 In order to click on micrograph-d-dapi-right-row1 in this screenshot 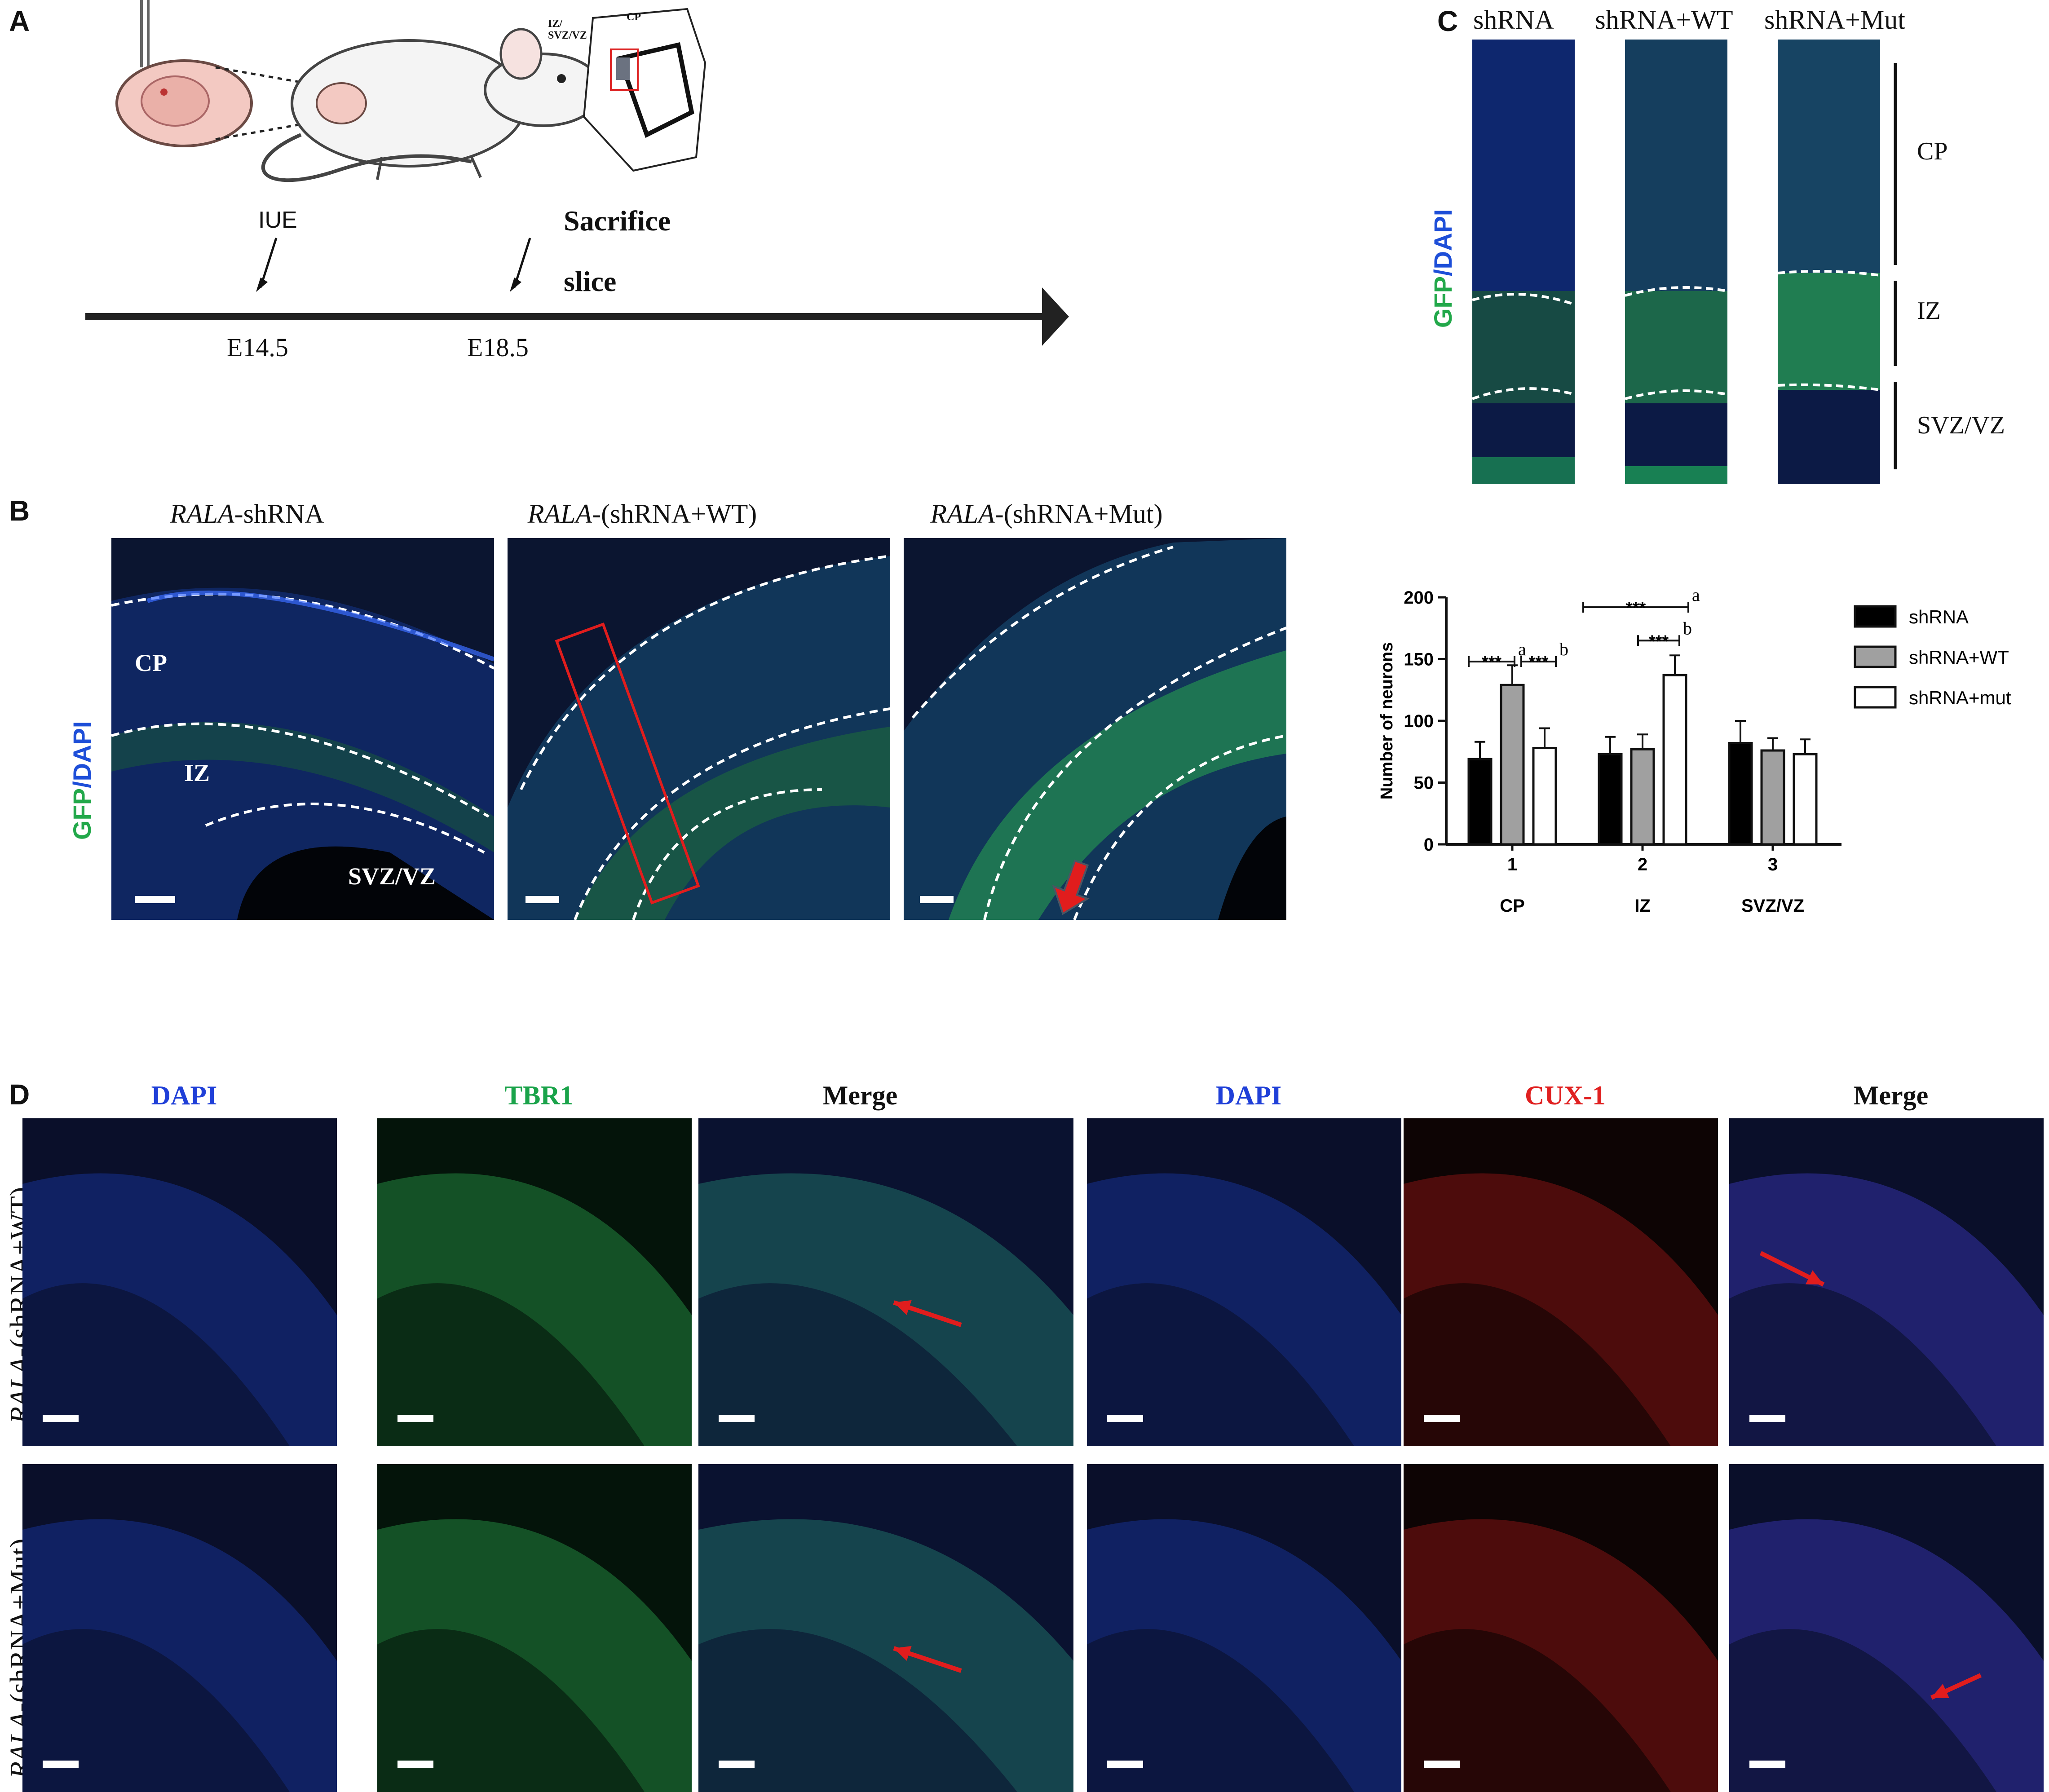, I will do `click(1244, 1282)`.